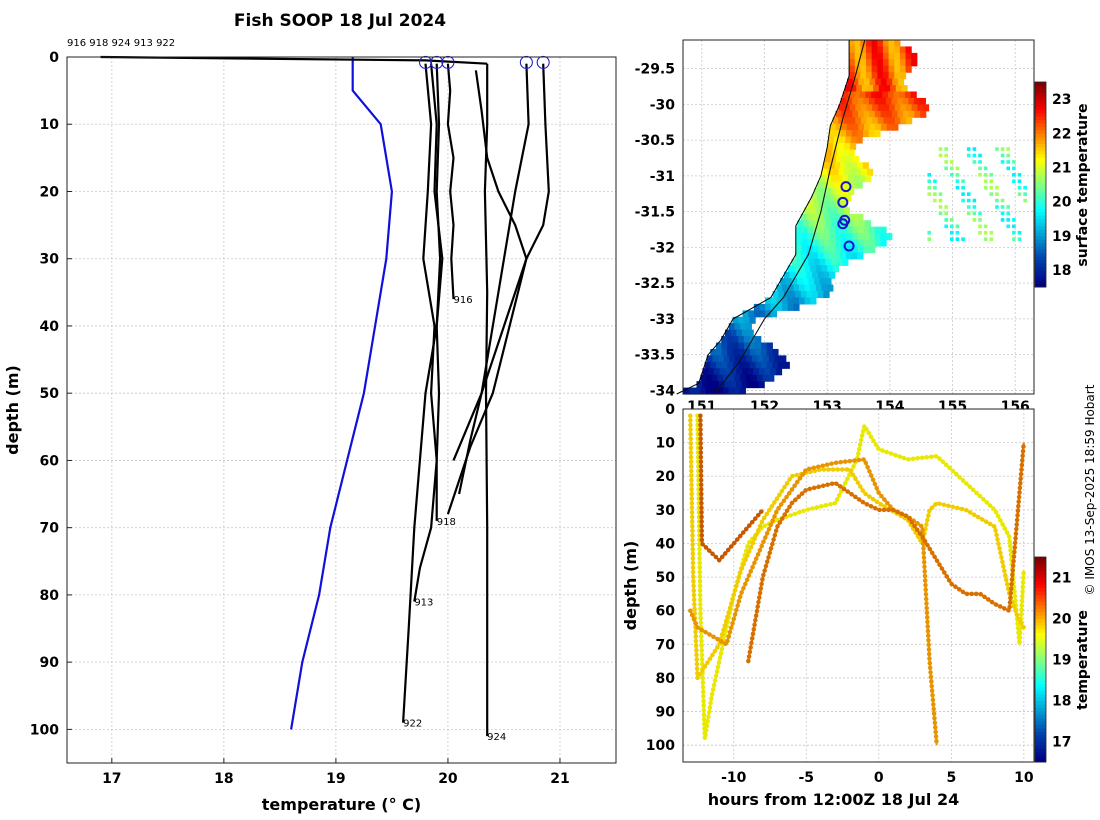 This screenshot has height=820, width=1100. What do you see at coordinates (1061, 168) in the screenshot?
I see `colorbar-tick-label: 21` at bounding box center [1061, 168].